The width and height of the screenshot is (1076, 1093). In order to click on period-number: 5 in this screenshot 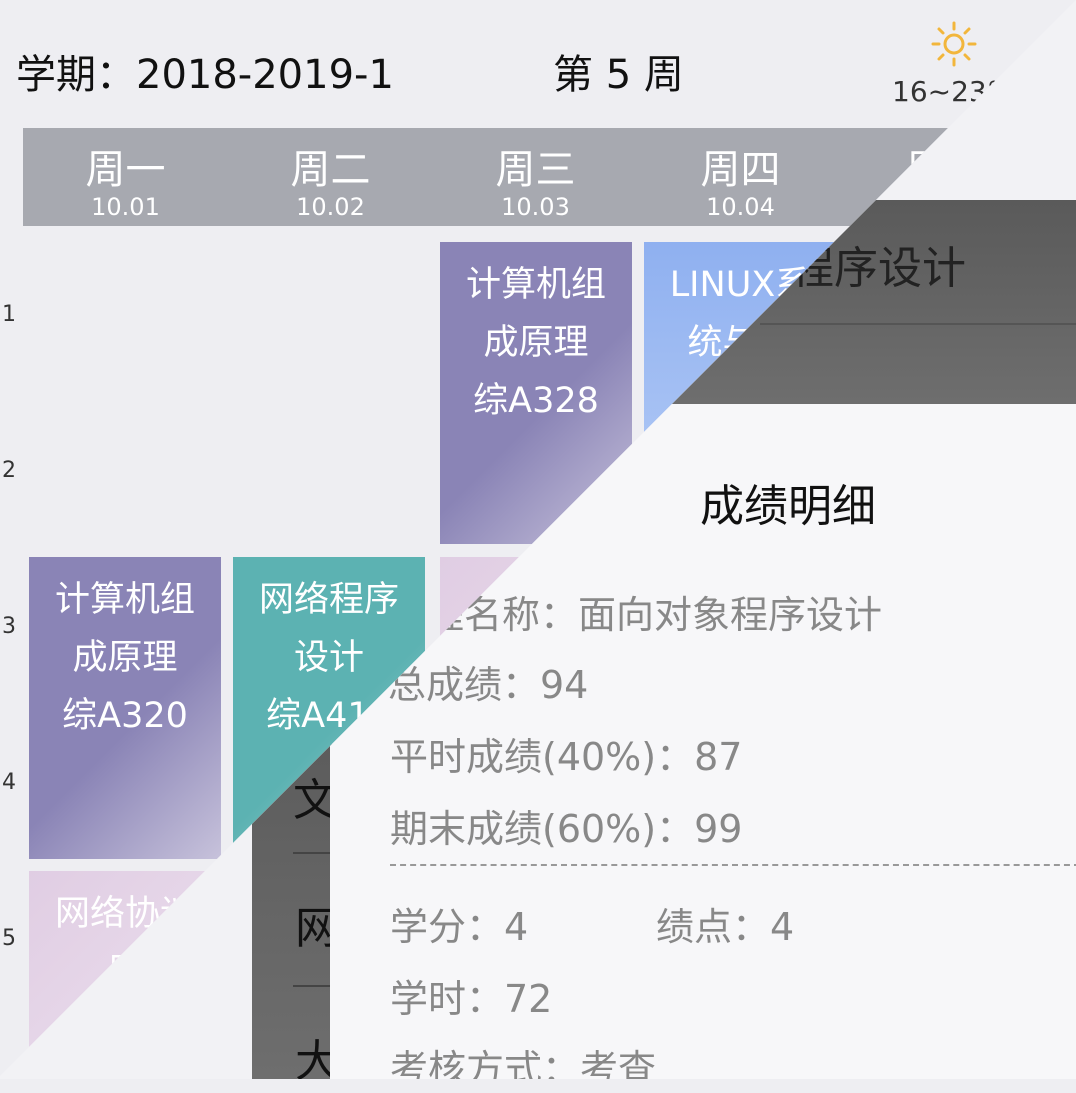, I will do `click(9, 938)`.